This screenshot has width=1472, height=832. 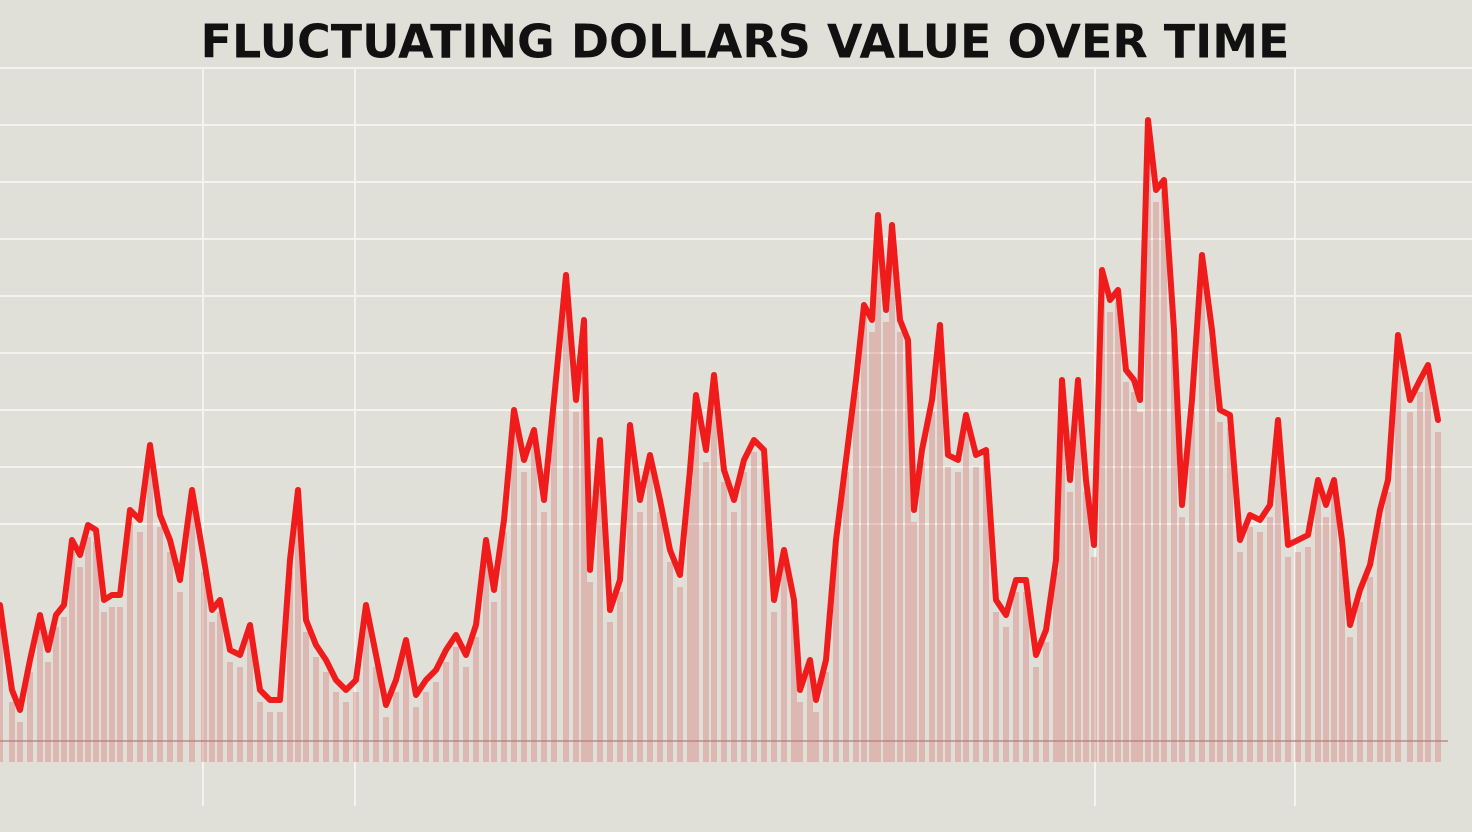 What do you see at coordinates (745, 42) in the screenshot?
I see `chart-title: FLUCTUATING DOLLARS VALUE OVER TIME` at bounding box center [745, 42].